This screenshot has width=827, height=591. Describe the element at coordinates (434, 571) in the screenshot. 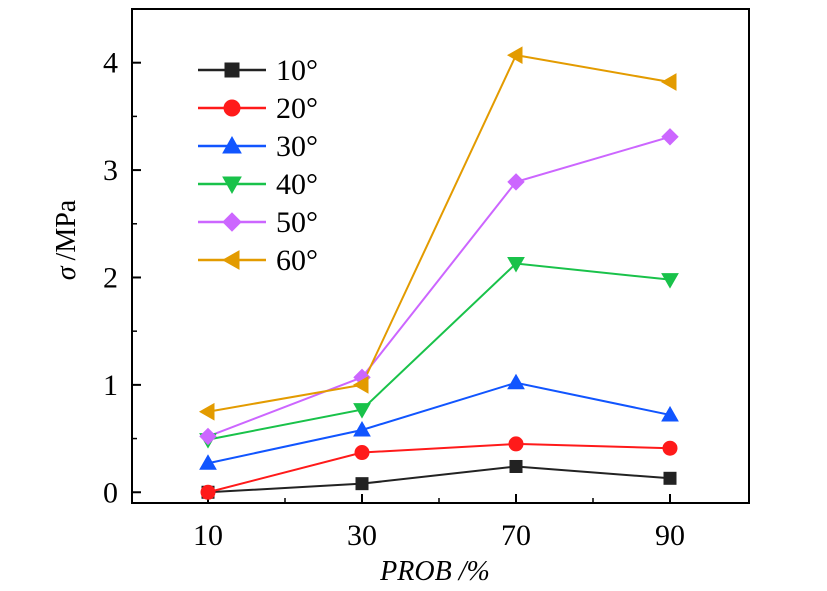

I see `x-axis-title: PROB /%` at that location.